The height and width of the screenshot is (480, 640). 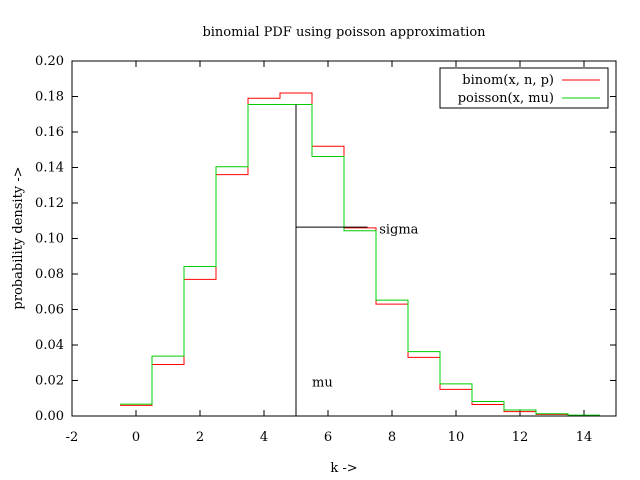 I want to click on x-tick-label: 0, so click(x=136, y=437).